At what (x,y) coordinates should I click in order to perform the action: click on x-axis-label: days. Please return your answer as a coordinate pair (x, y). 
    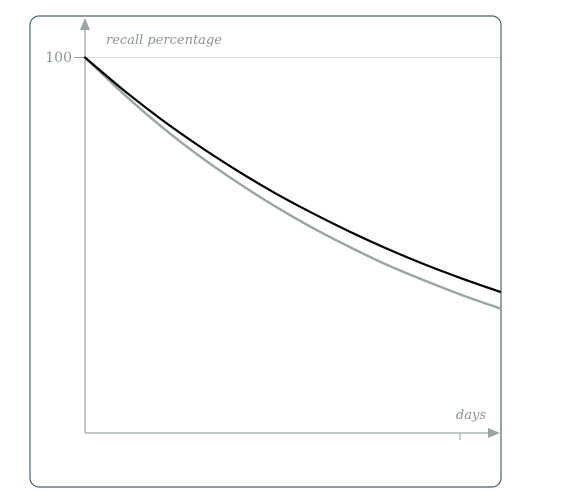
    Looking at the image, I should click on (471, 415).